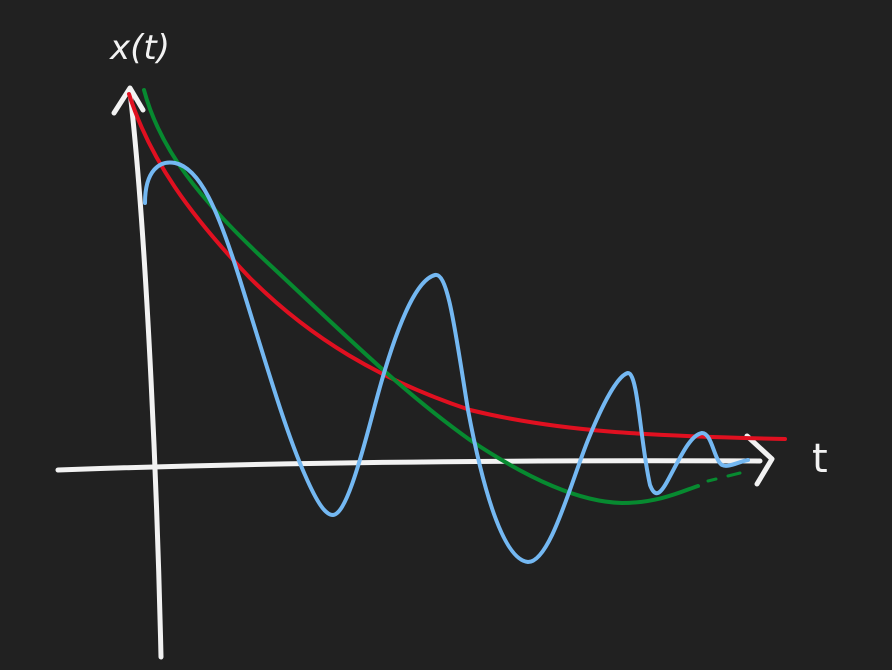 This screenshot has width=892, height=670. Describe the element at coordinates (145, 374) in the screenshot. I see `y-axis` at that location.